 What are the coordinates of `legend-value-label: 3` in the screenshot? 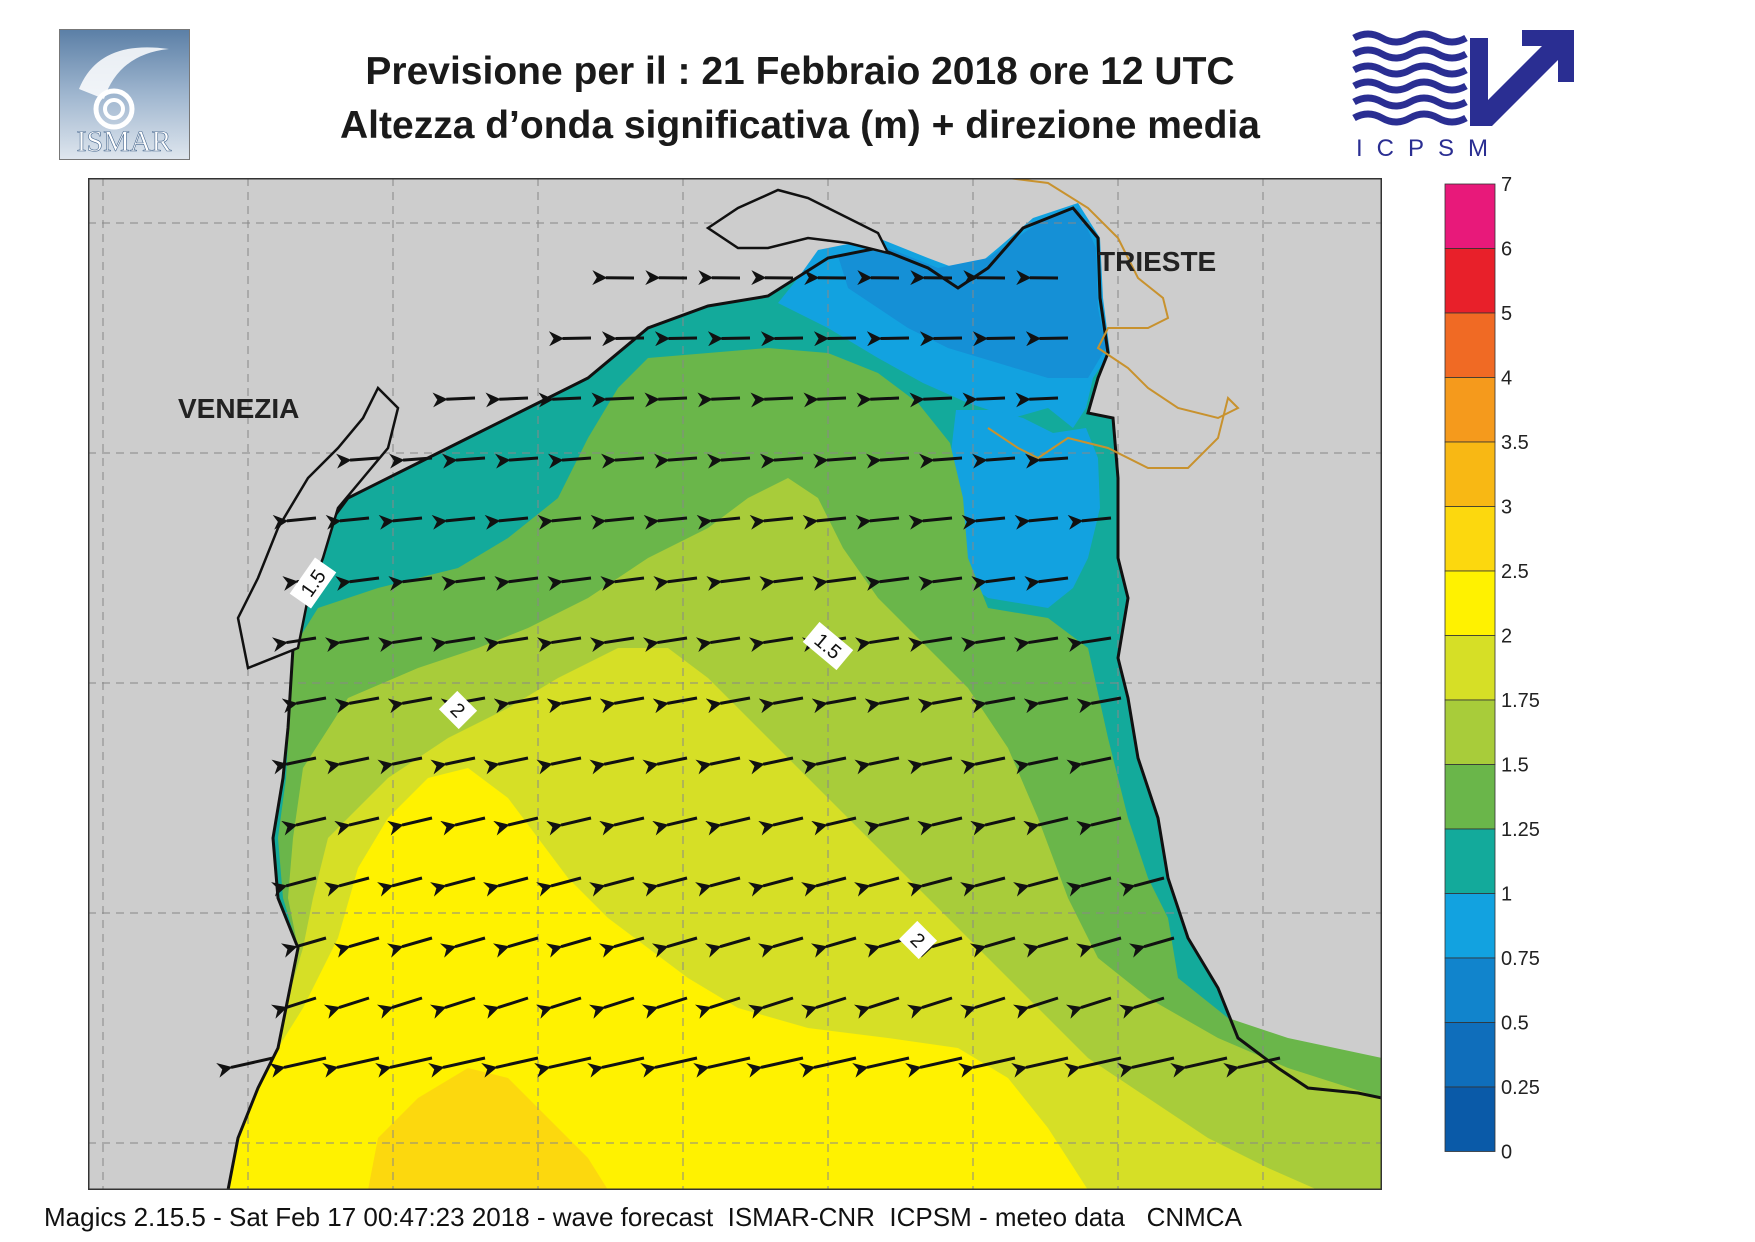 It's located at (1506, 508).